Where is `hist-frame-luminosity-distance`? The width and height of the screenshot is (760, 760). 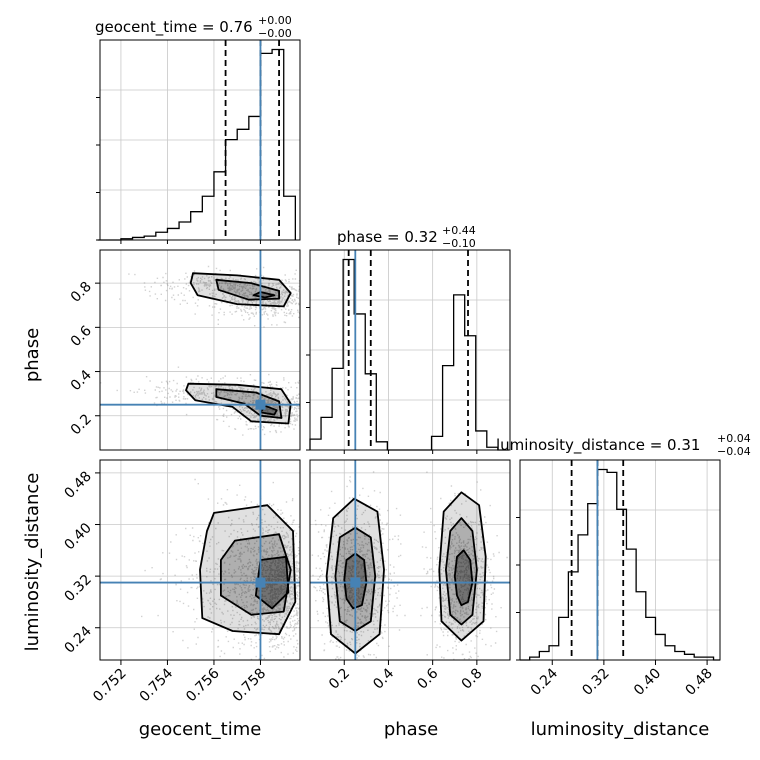 hist-frame-luminosity-distance is located at coordinates (620, 560).